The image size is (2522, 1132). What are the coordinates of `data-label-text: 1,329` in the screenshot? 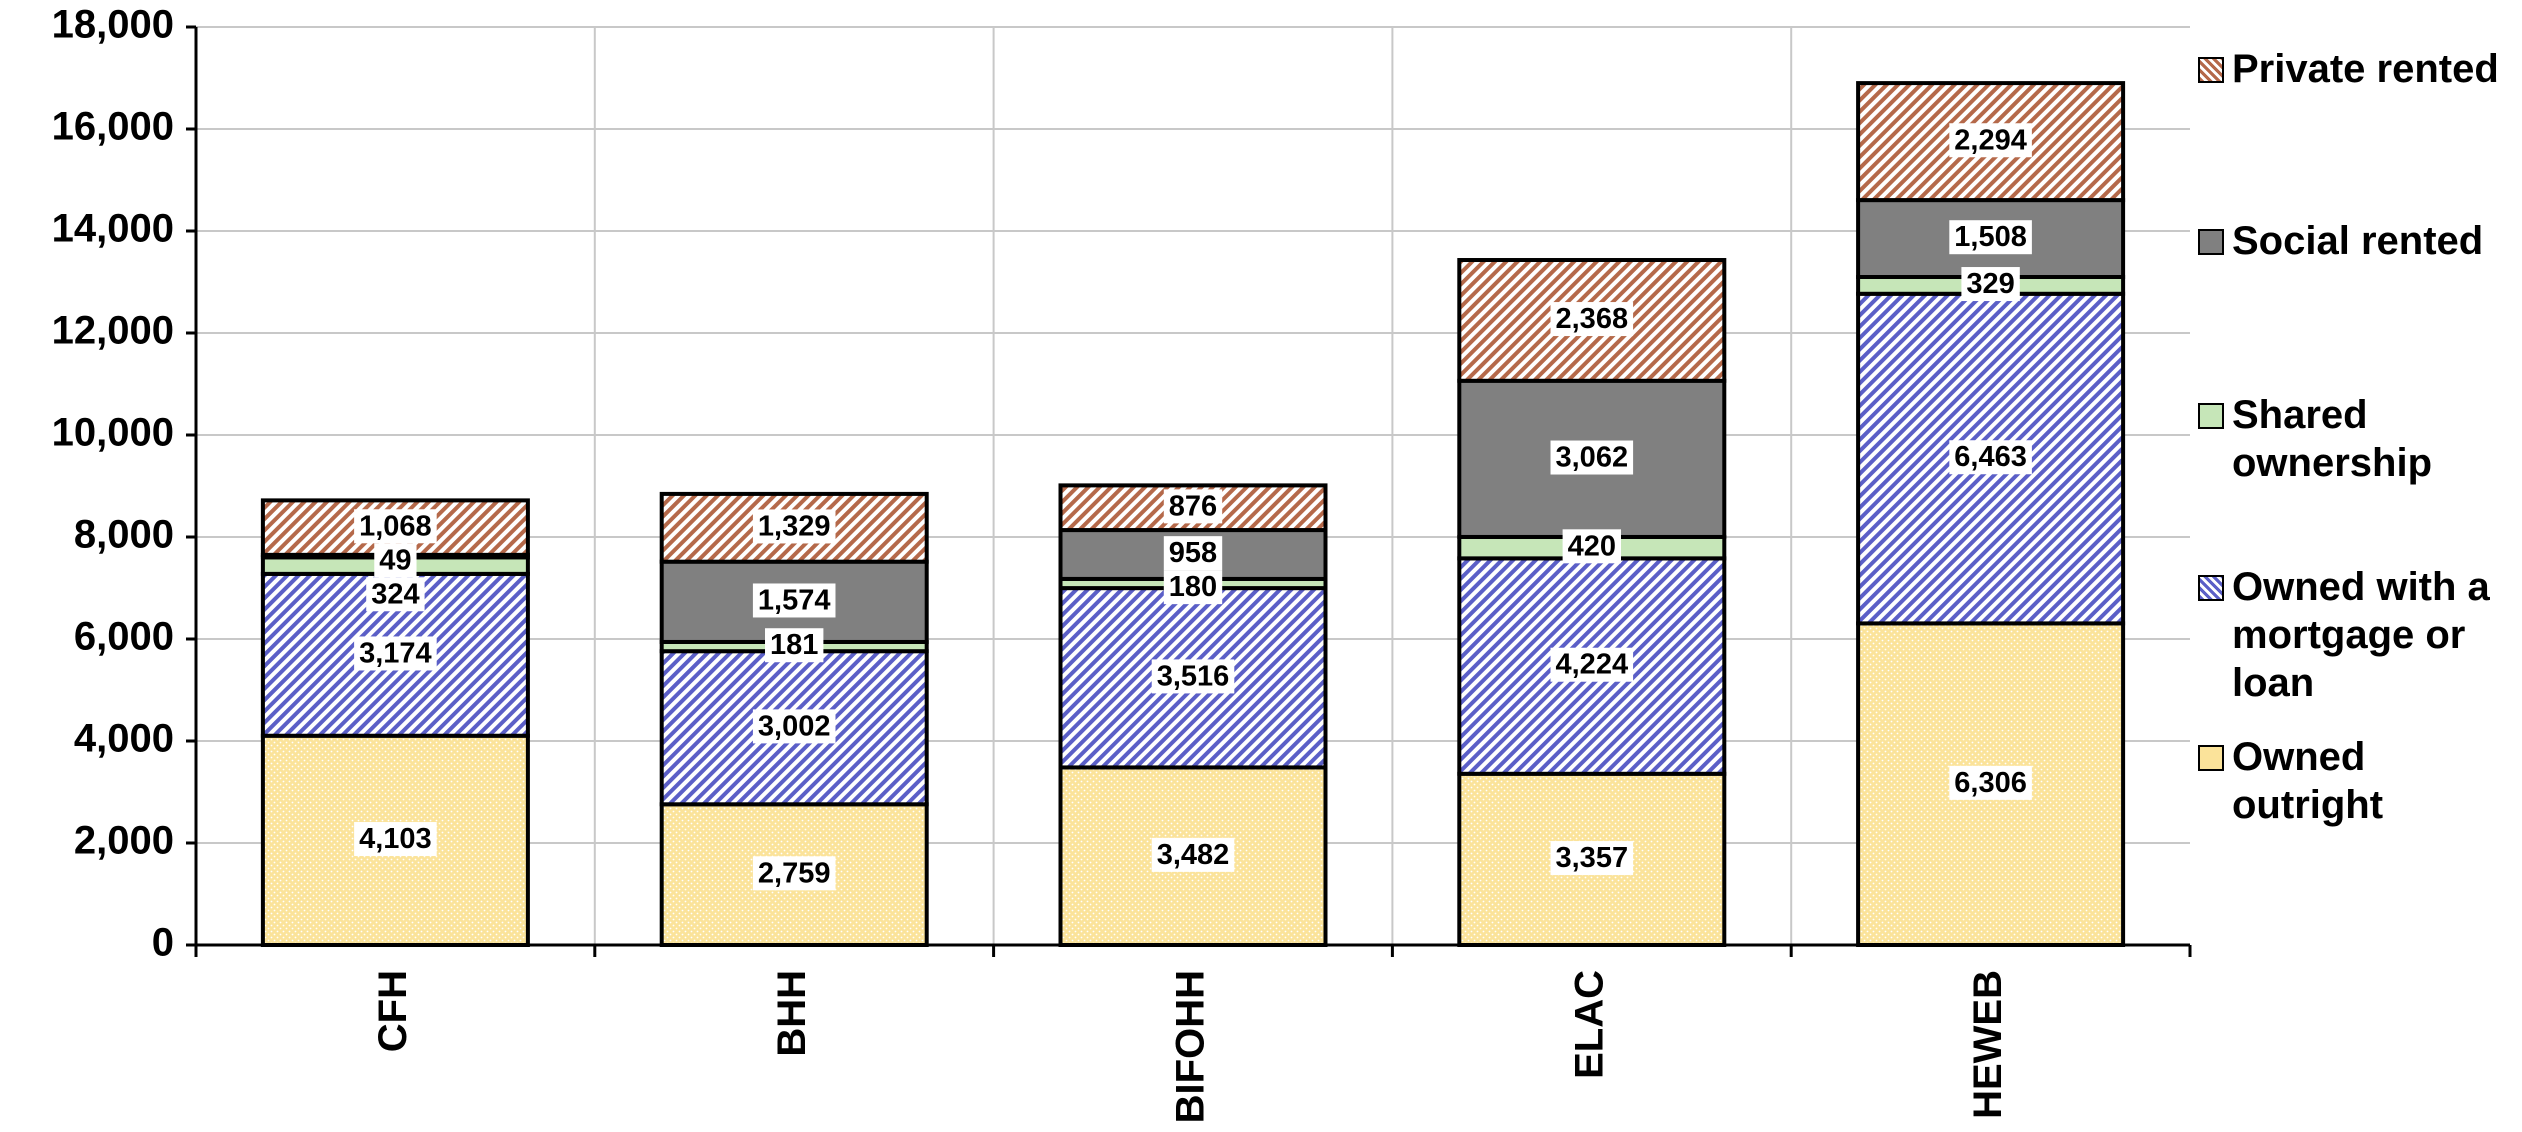 It's located at (794, 526).